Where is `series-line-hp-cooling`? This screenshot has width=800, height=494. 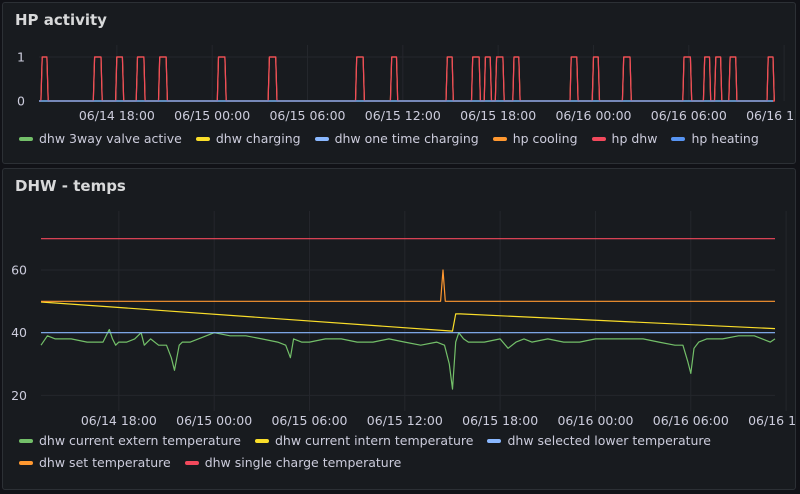 series-line-hp-cooling is located at coordinates (407, 79).